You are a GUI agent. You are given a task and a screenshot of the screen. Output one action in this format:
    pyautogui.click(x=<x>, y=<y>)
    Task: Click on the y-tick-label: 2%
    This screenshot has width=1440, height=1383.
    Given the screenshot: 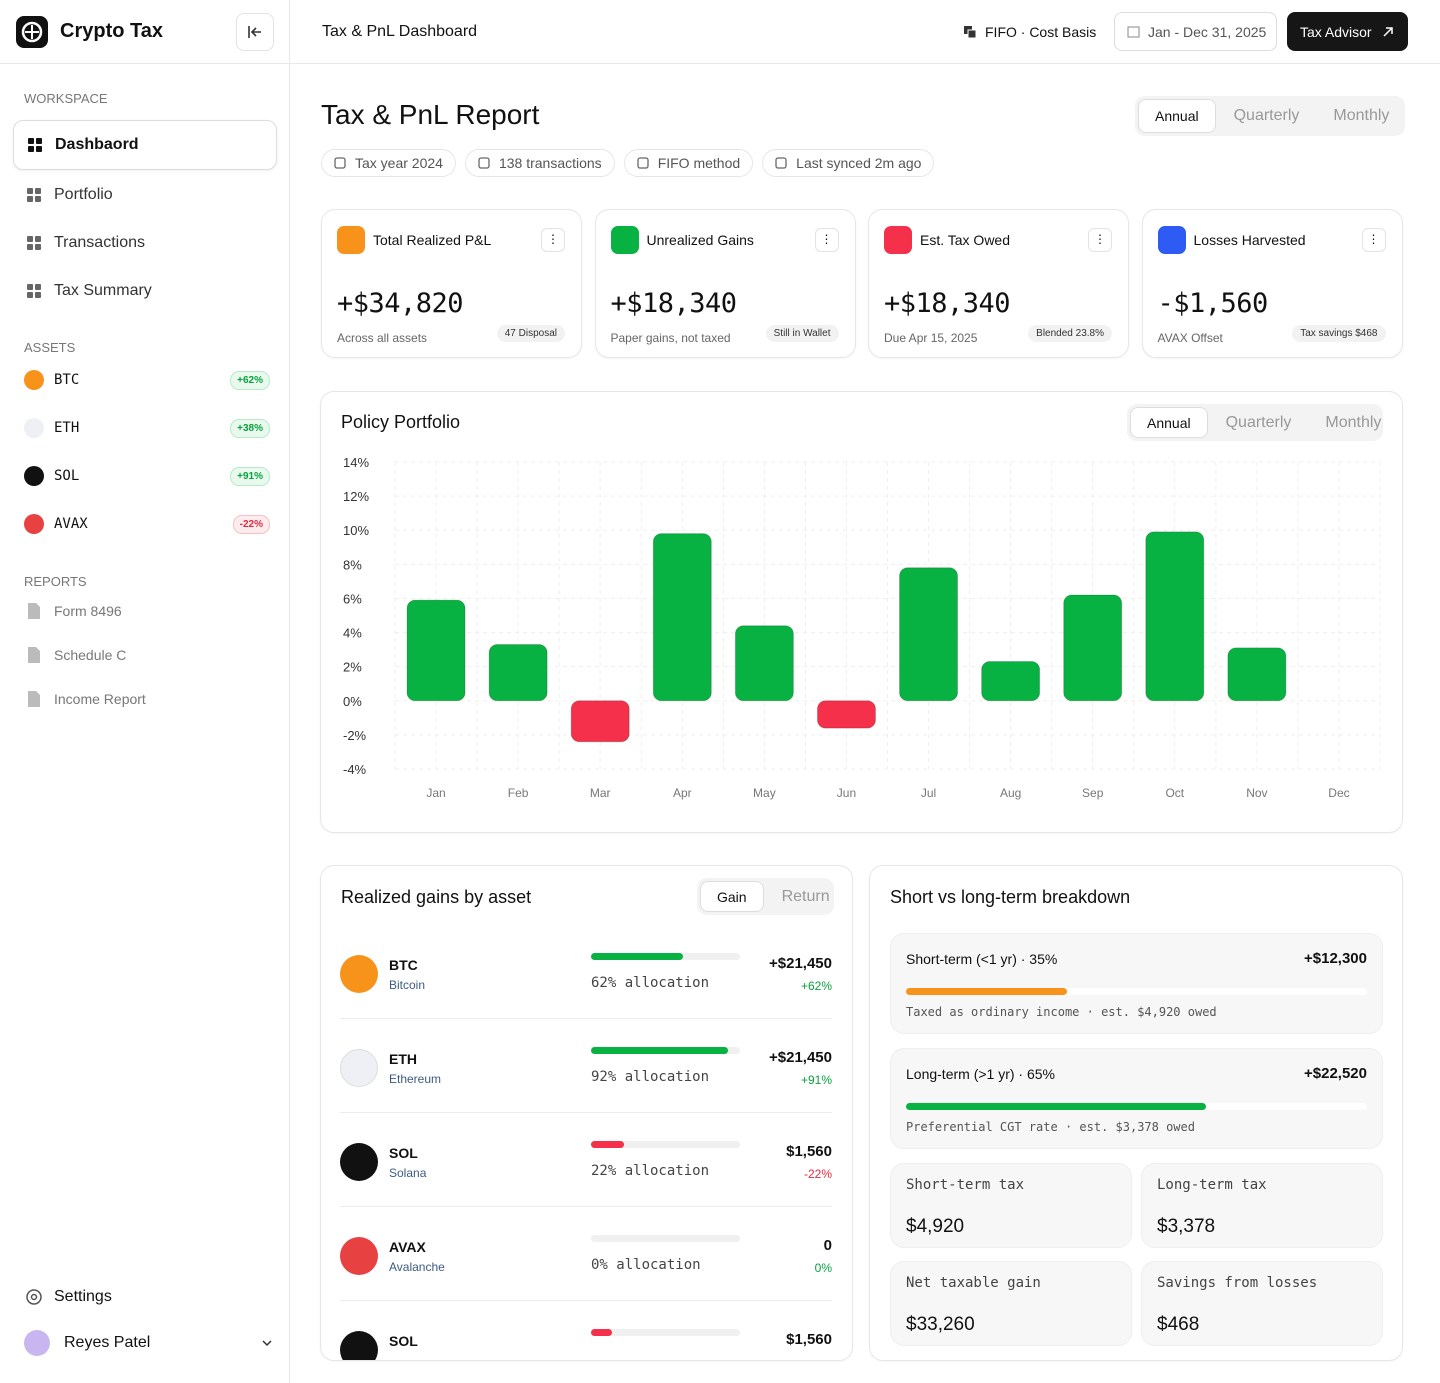 What is the action you would take?
    pyautogui.click(x=352, y=667)
    